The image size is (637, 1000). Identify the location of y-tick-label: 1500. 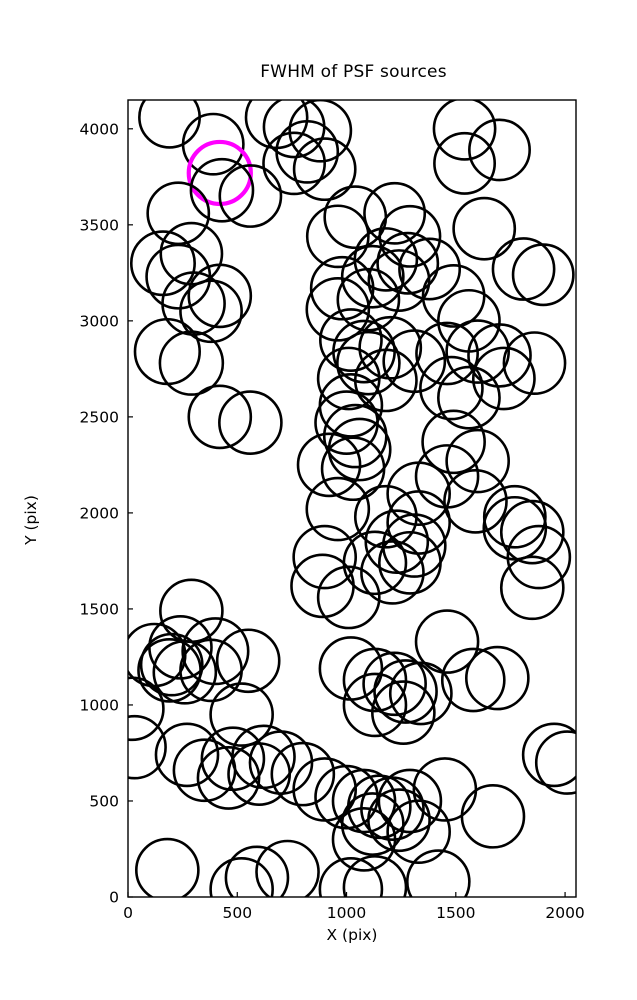
(99, 609).